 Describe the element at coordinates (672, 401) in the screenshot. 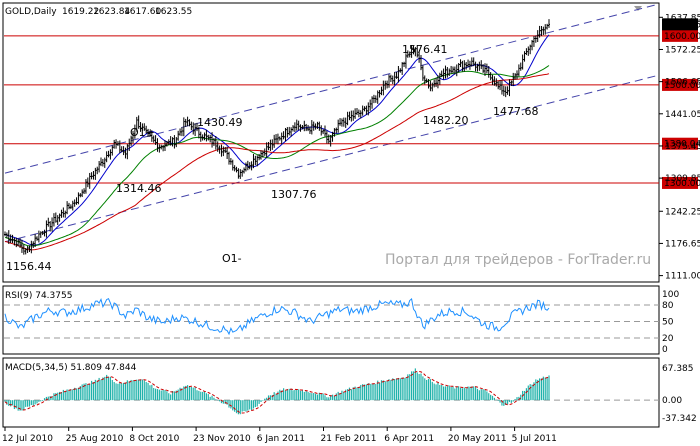

I see `macd-tick-label-1: 0.00` at that location.